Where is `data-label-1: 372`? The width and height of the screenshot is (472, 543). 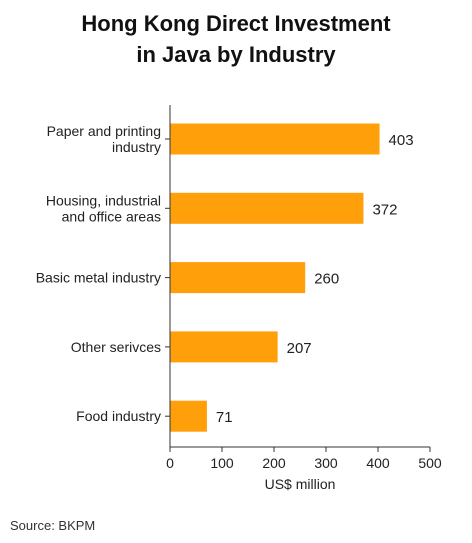
data-label-1: 372 is located at coordinates (384, 209).